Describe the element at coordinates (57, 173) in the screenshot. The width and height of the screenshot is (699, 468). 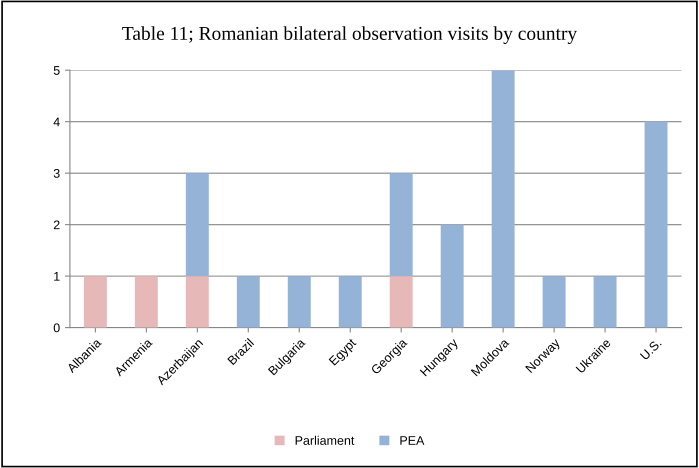
I see `y-tick-label: 3` at that location.